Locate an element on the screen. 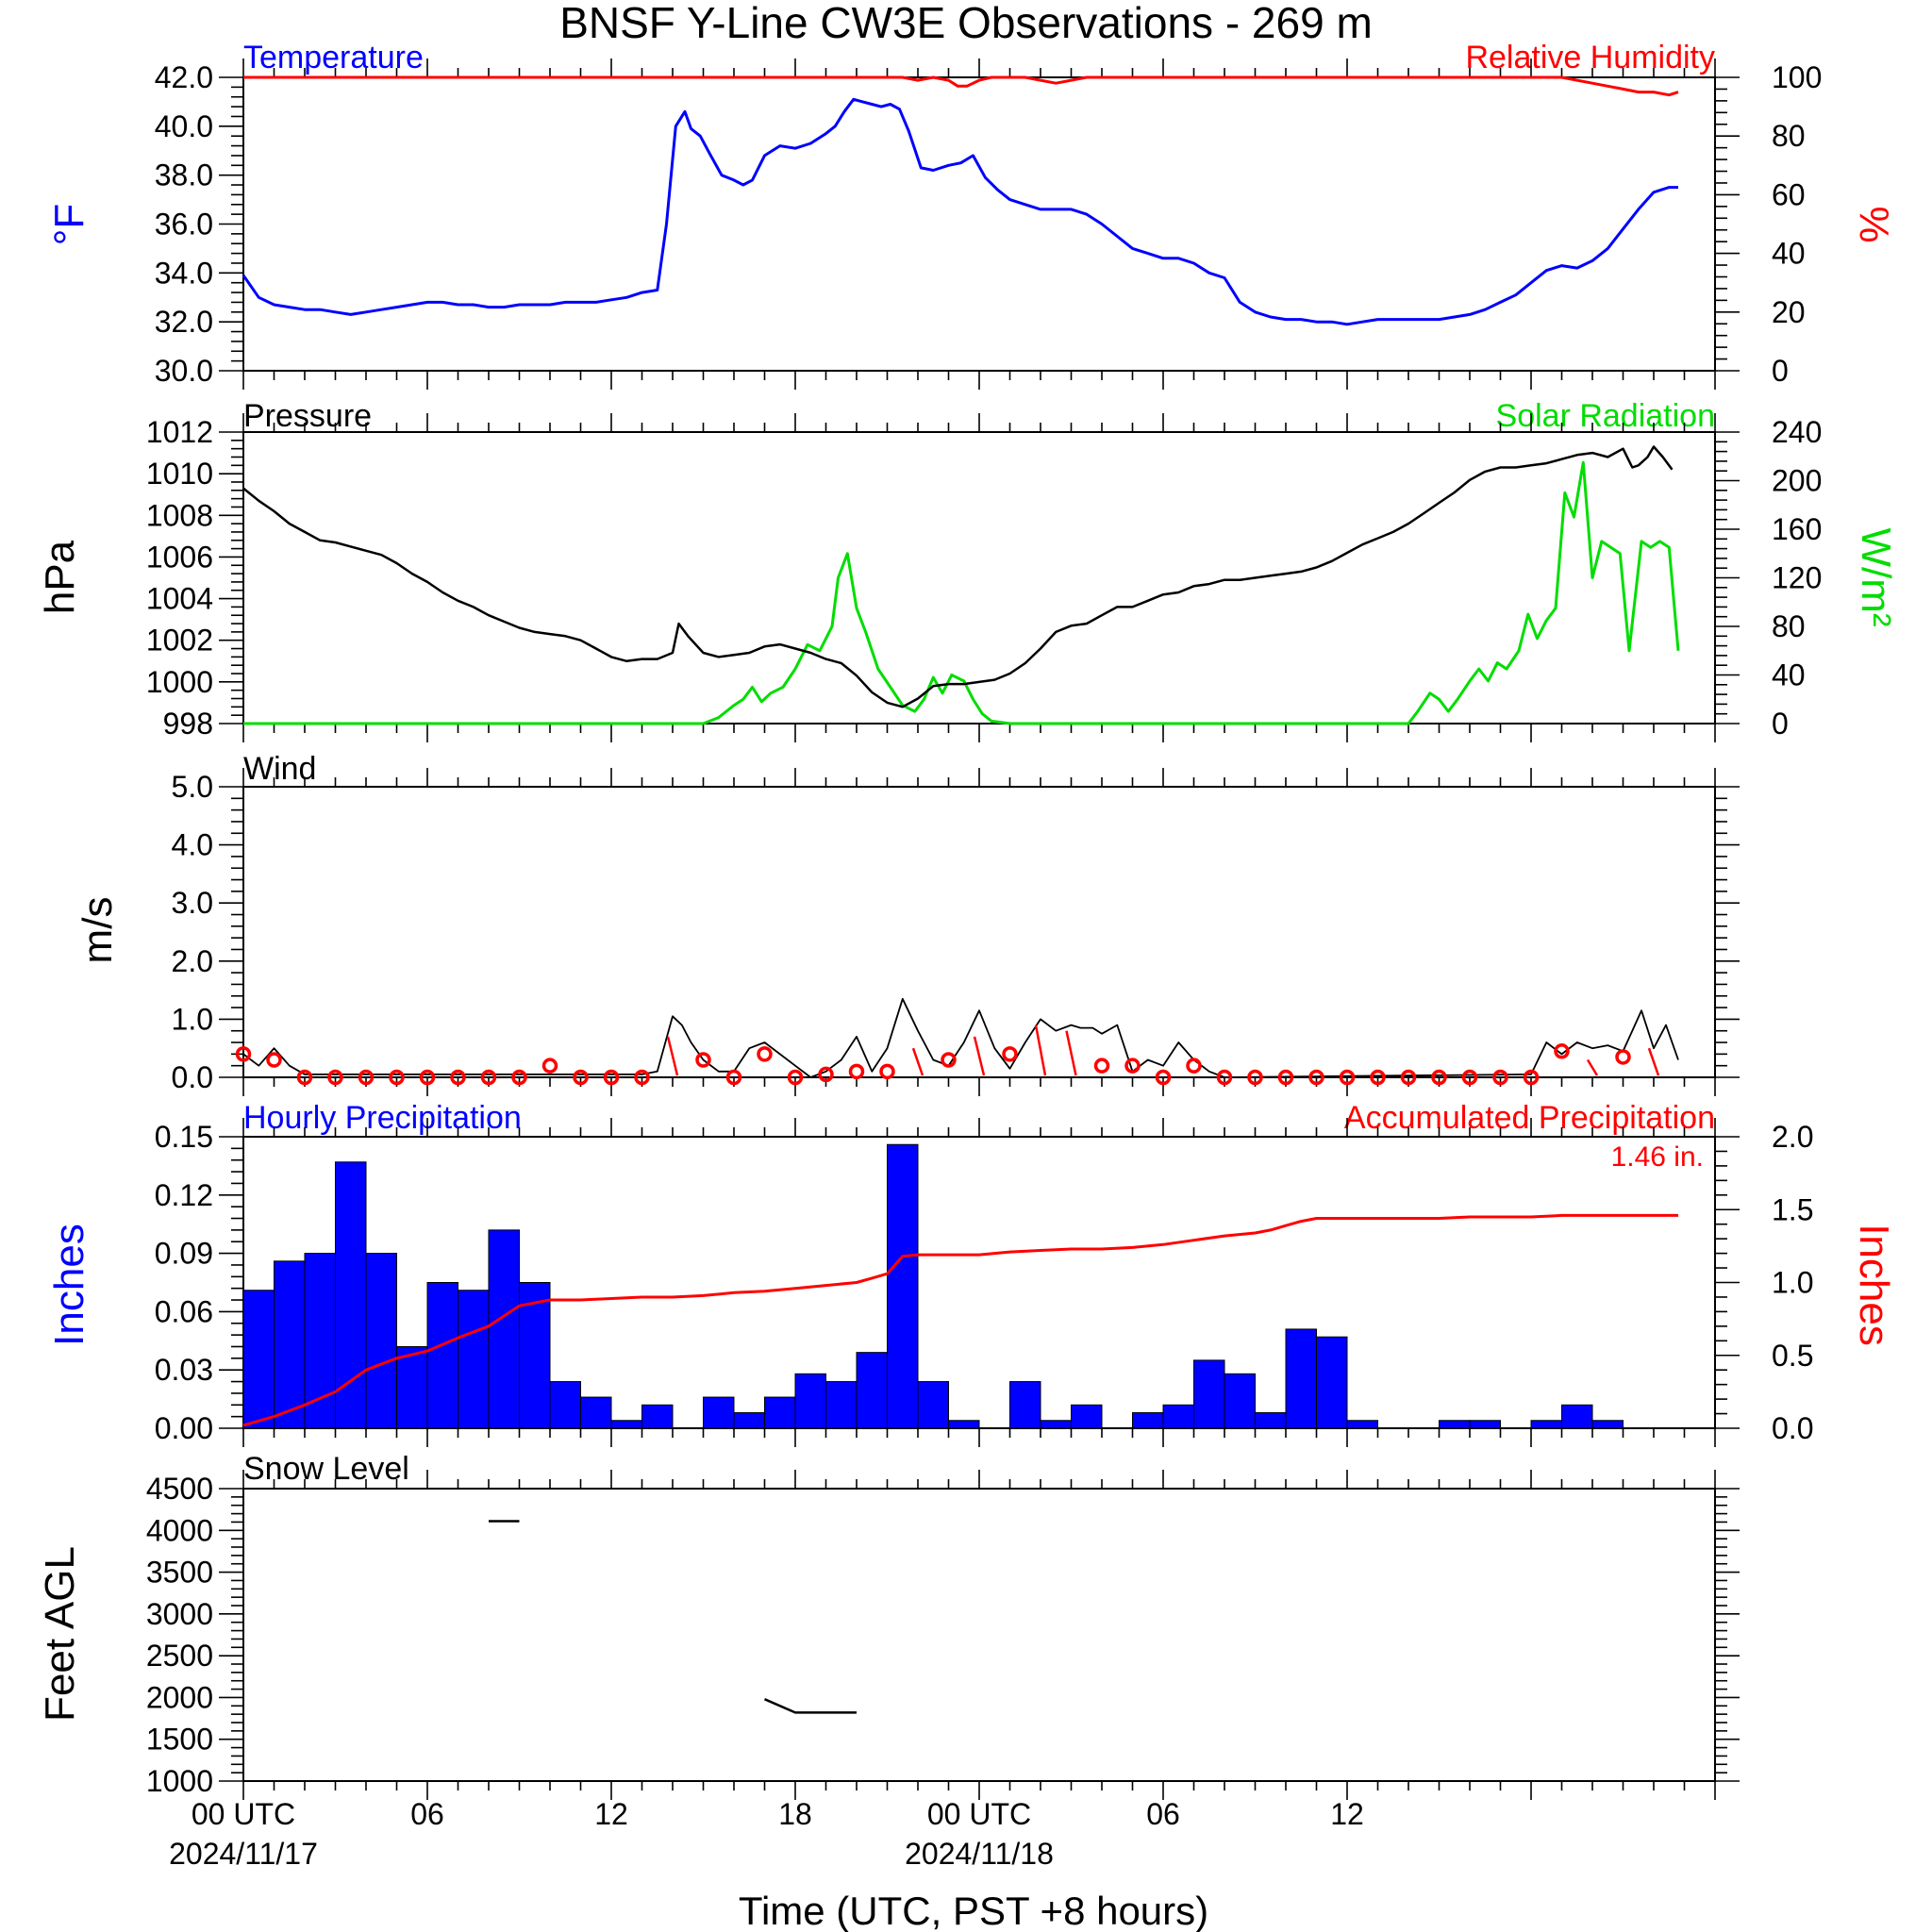 This screenshot has width=1932, height=1932. wind-left-tick-label: 2.0 is located at coordinates (193, 961).